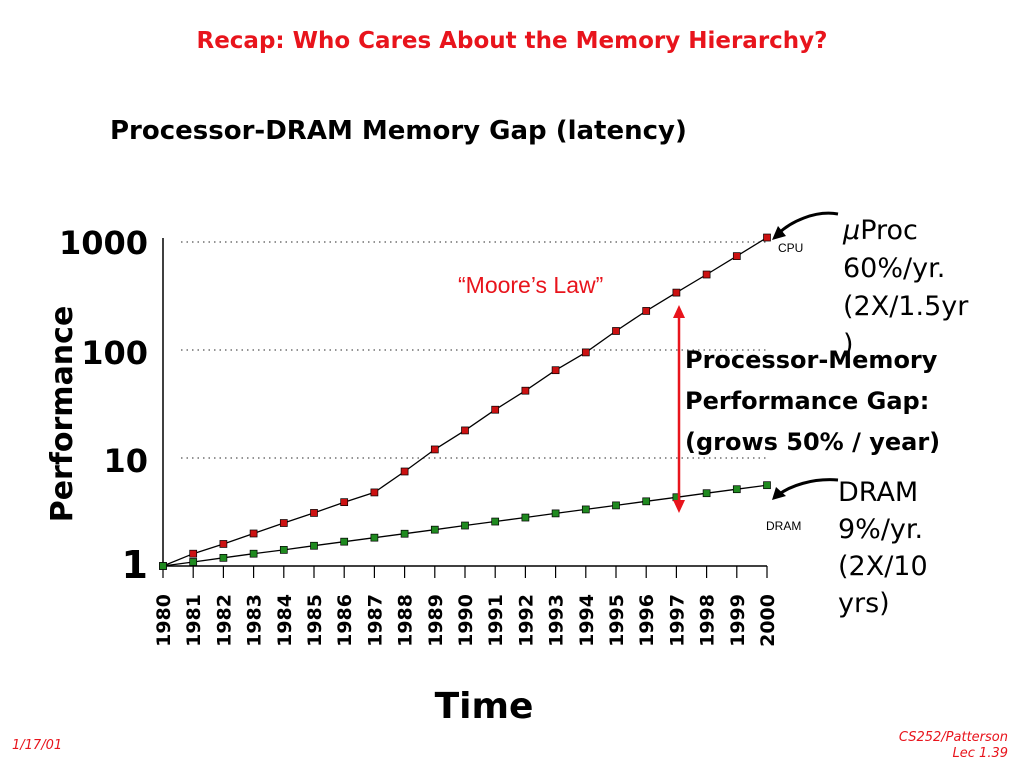 This screenshot has width=1024, height=768. I want to click on x-tick-label: 1980, so click(164, 620).